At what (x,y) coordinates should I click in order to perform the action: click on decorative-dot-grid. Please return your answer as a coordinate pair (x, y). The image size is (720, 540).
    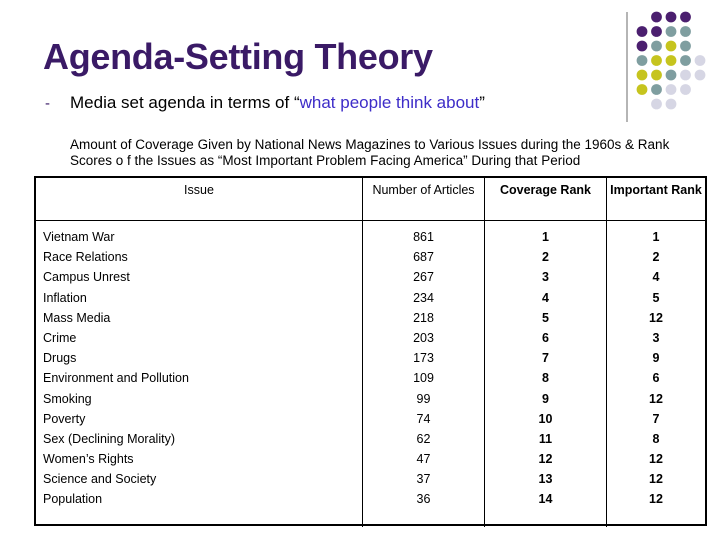
    Looking at the image, I should click on (671, 60).